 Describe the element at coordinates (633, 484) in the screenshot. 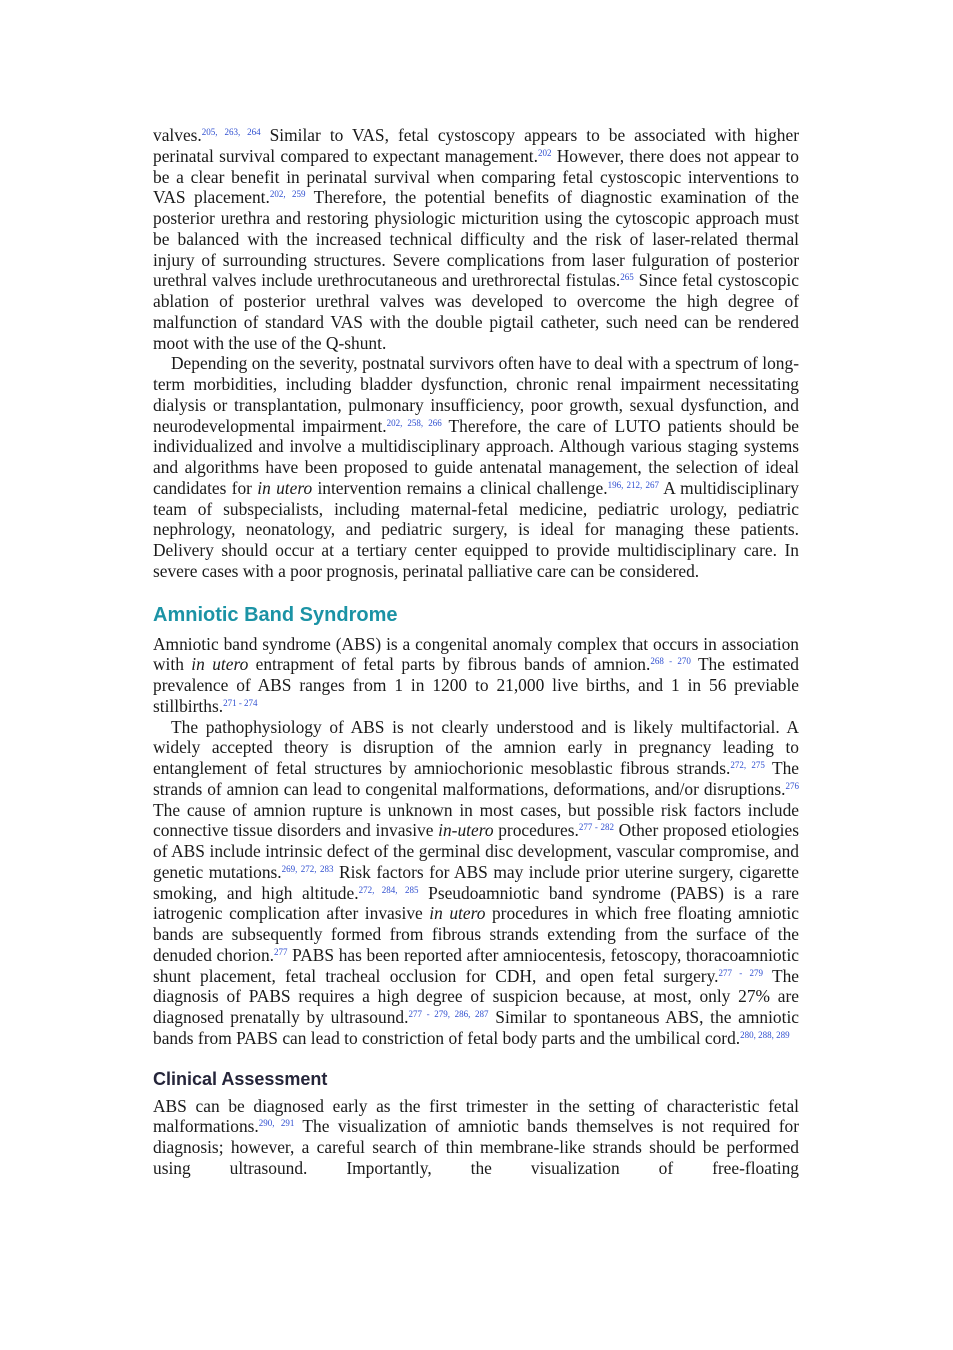

I see `citation: 196, 212, 267` at that location.